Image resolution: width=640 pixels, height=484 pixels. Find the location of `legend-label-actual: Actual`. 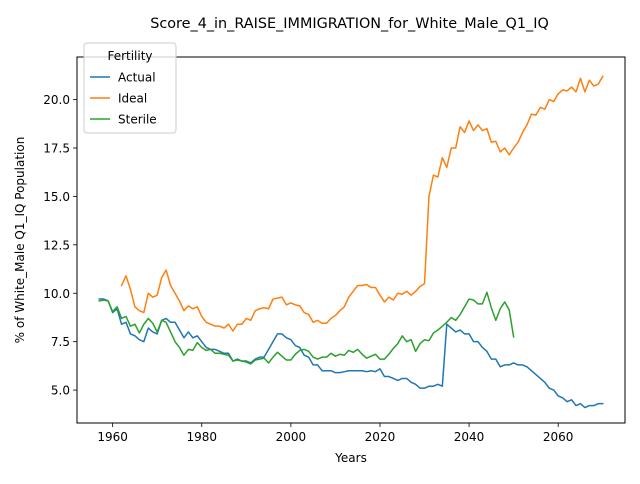

legend-label-actual: Actual is located at coordinates (137, 78).